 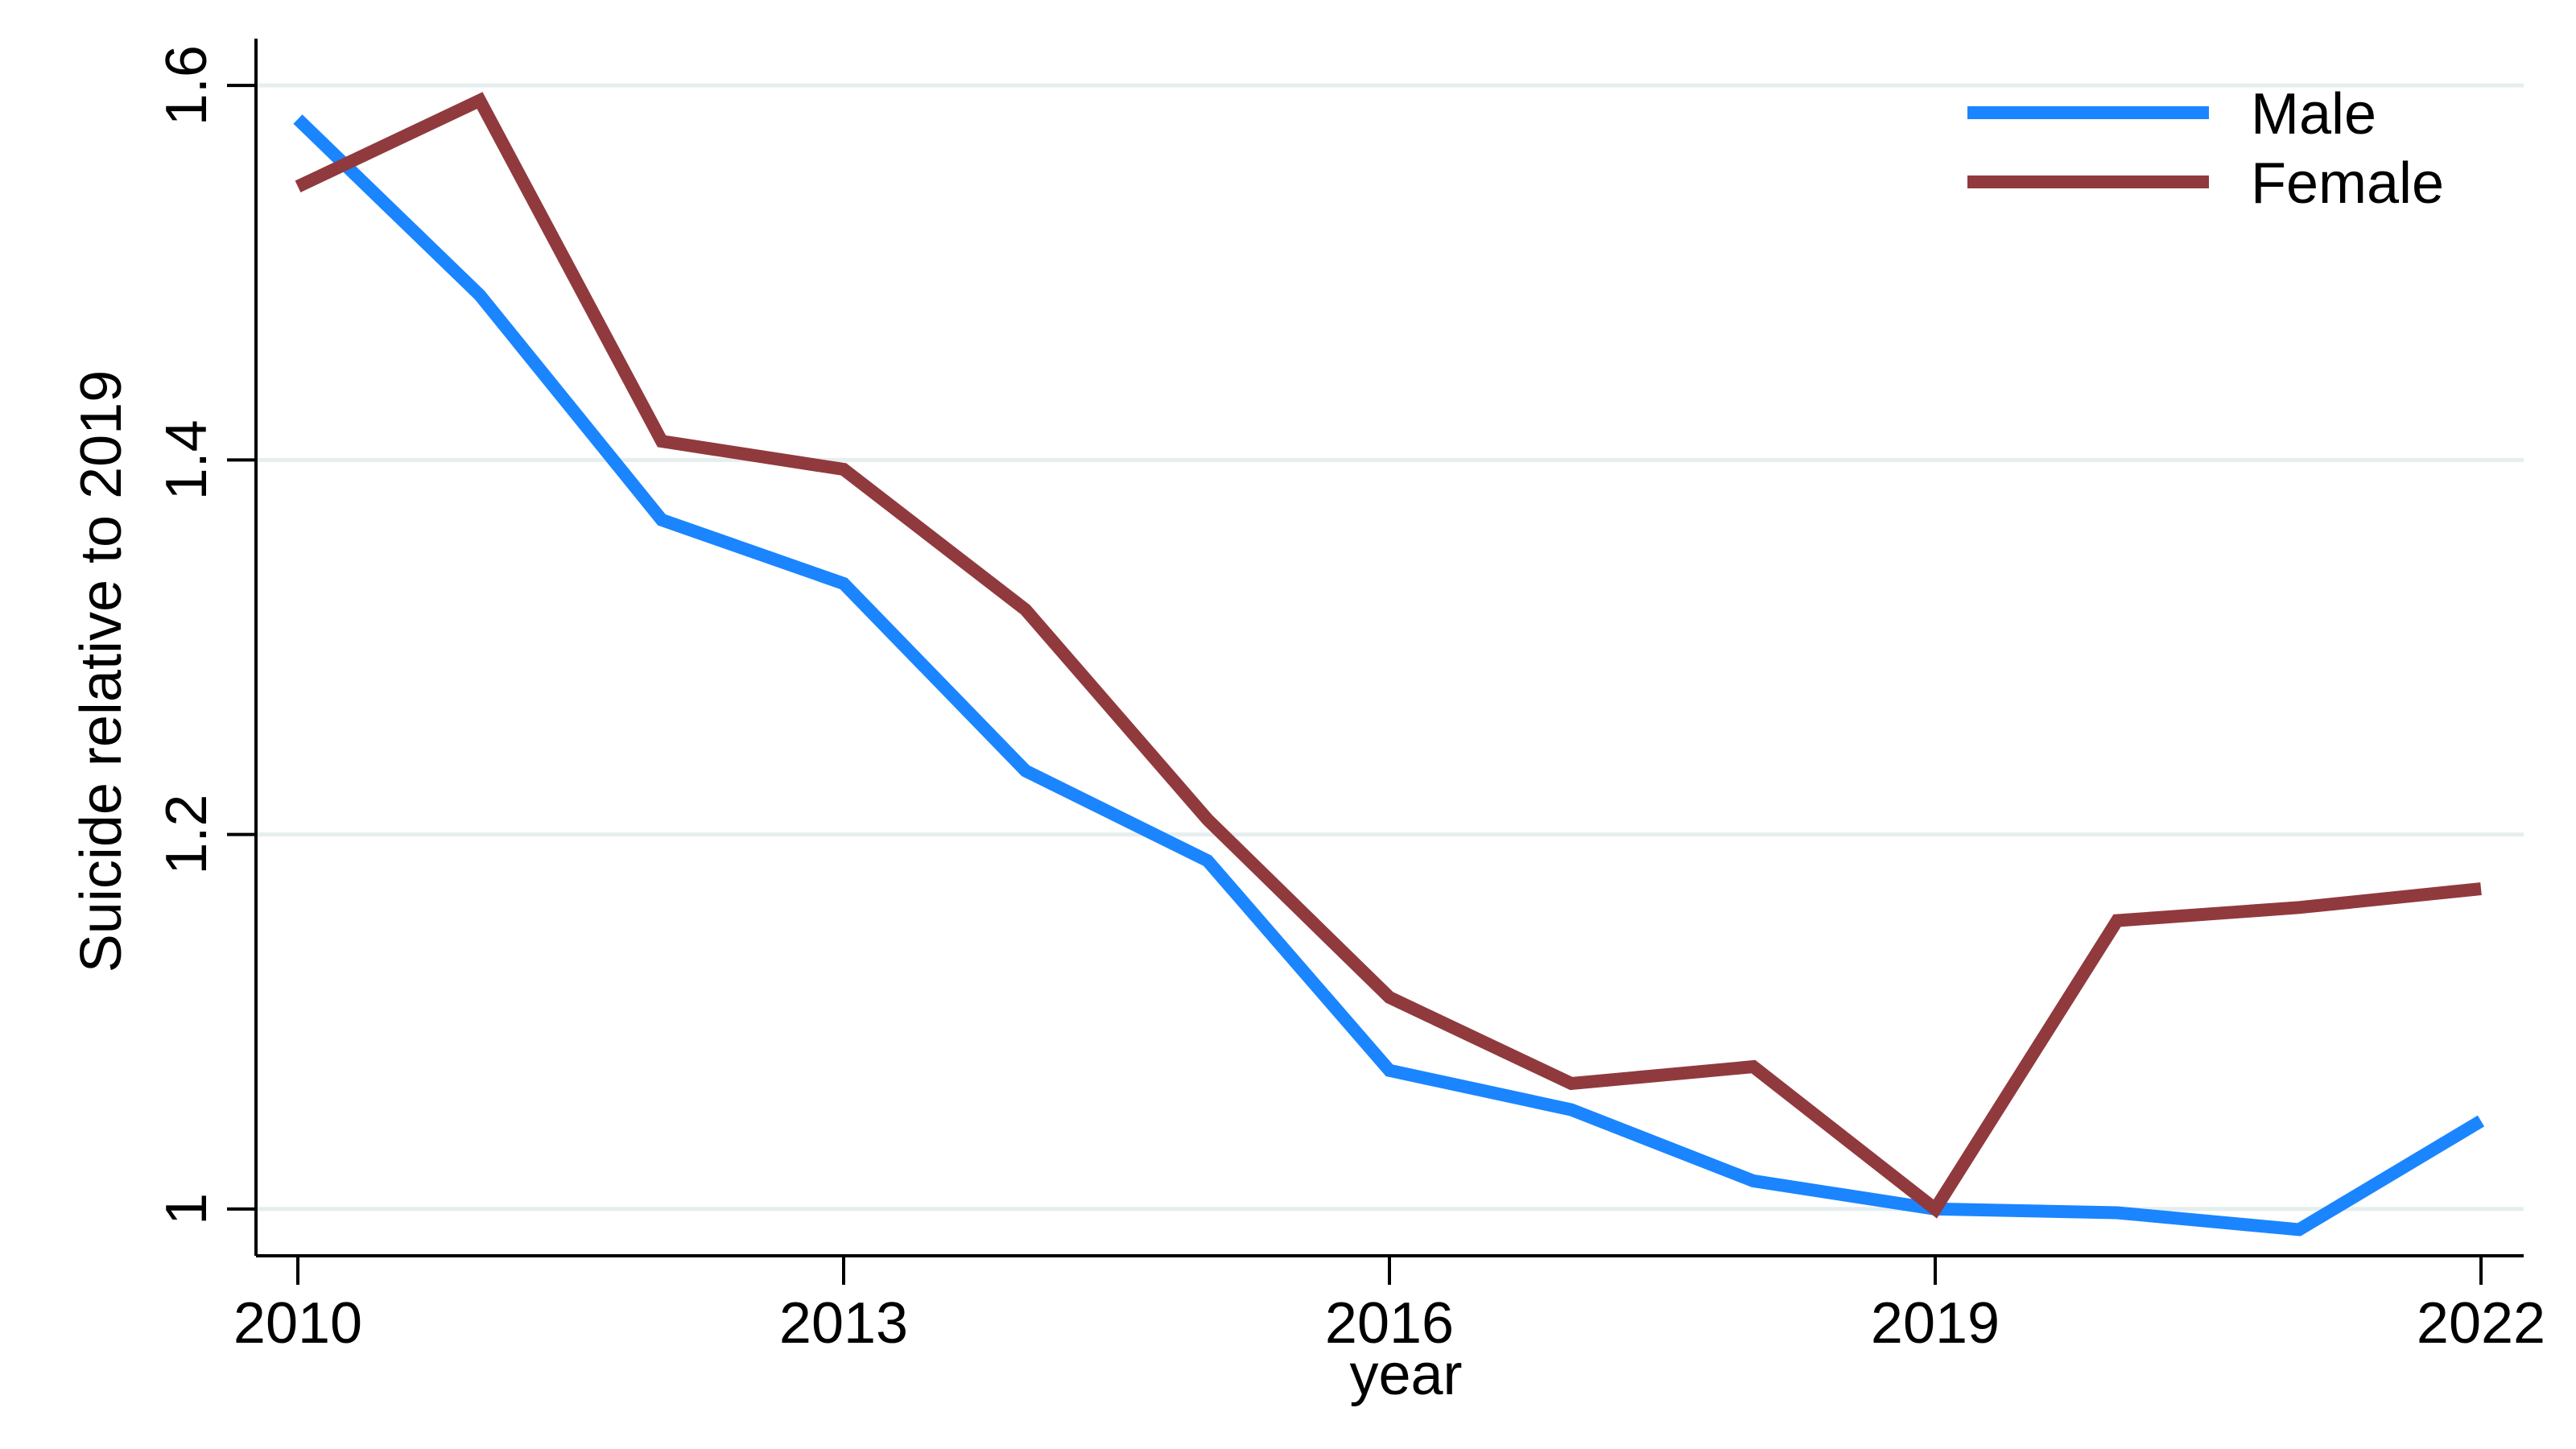 What do you see at coordinates (101, 671) in the screenshot?
I see `y-axis-title: Suicide relative to 2019` at bounding box center [101, 671].